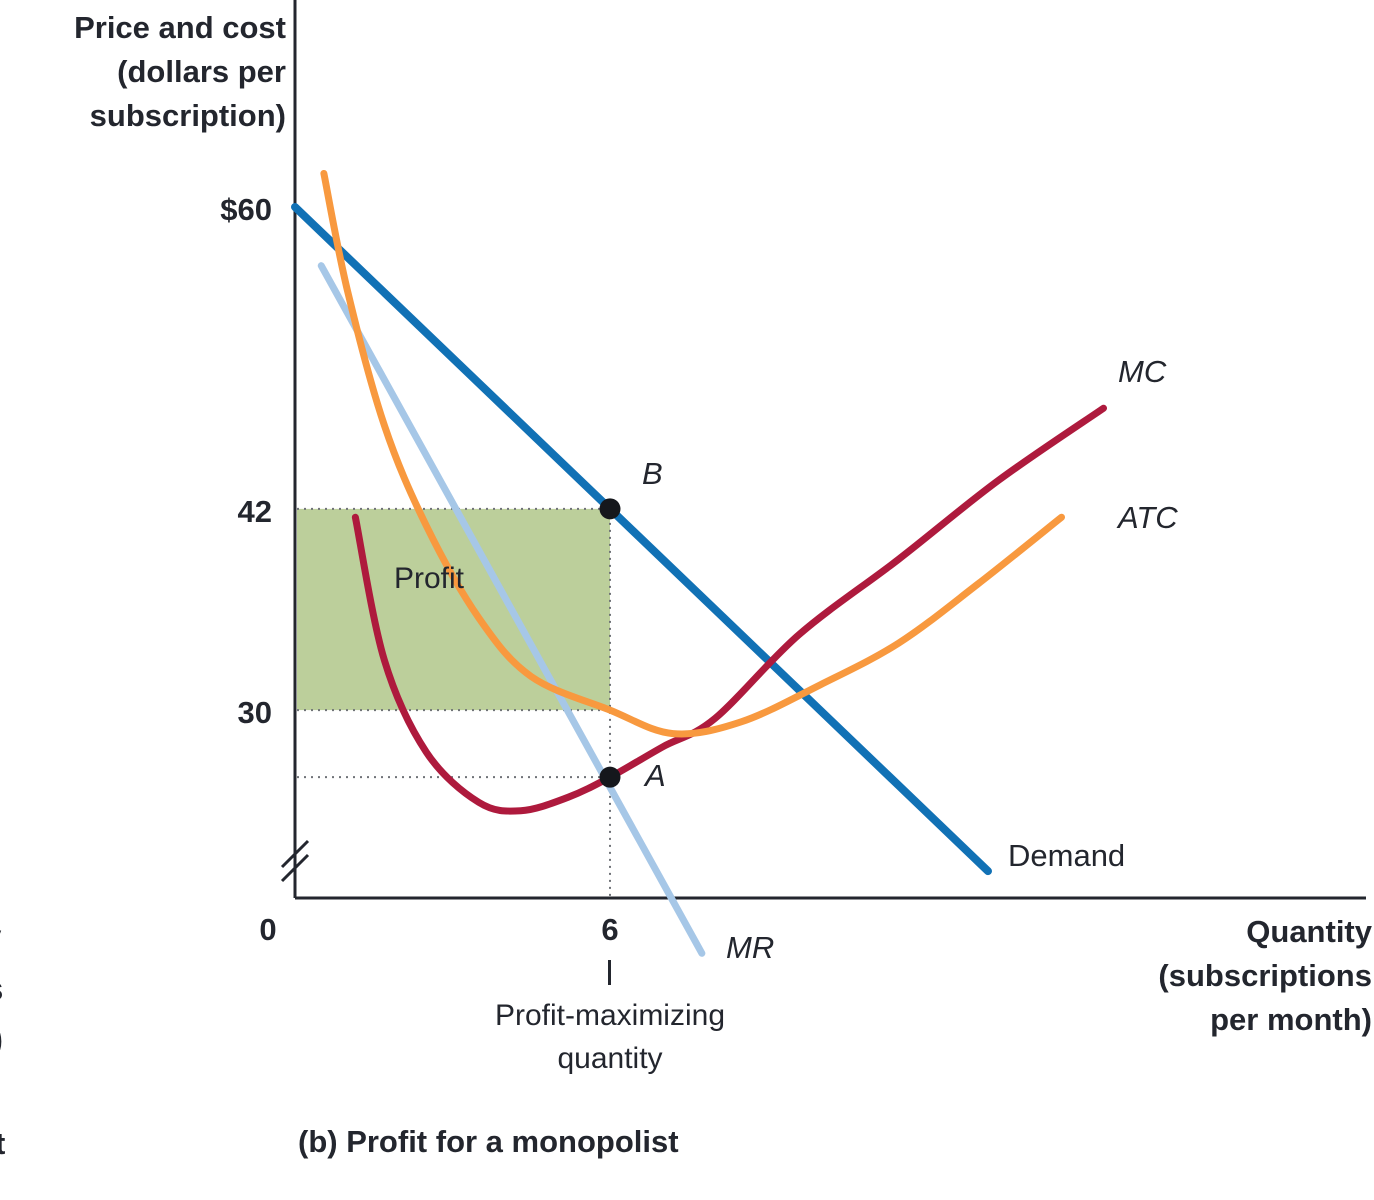 The image size is (1374, 1200). What do you see at coordinates (254, 712) in the screenshot?
I see `y-tick-30: 30` at bounding box center [254, 712].